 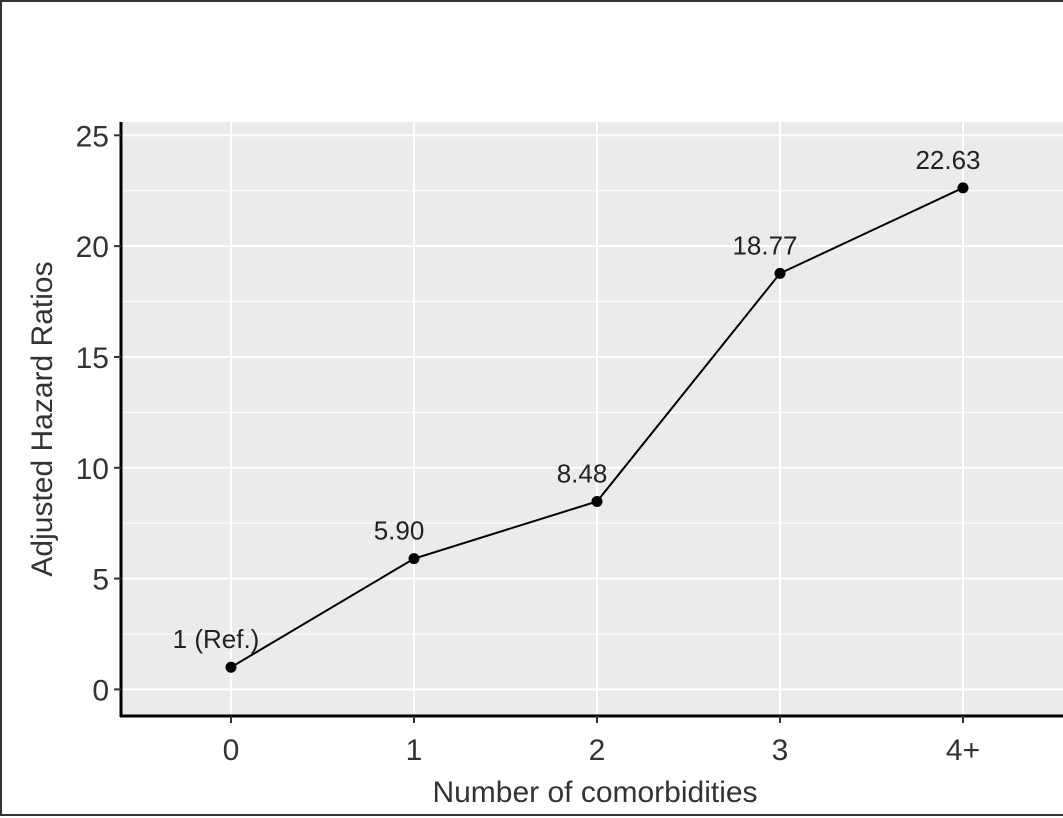 What do you see at coordinates (594, 792) in the screenshot?
I see `x-axis-title: Number of comorbidities` at bounding box center [594, 792].